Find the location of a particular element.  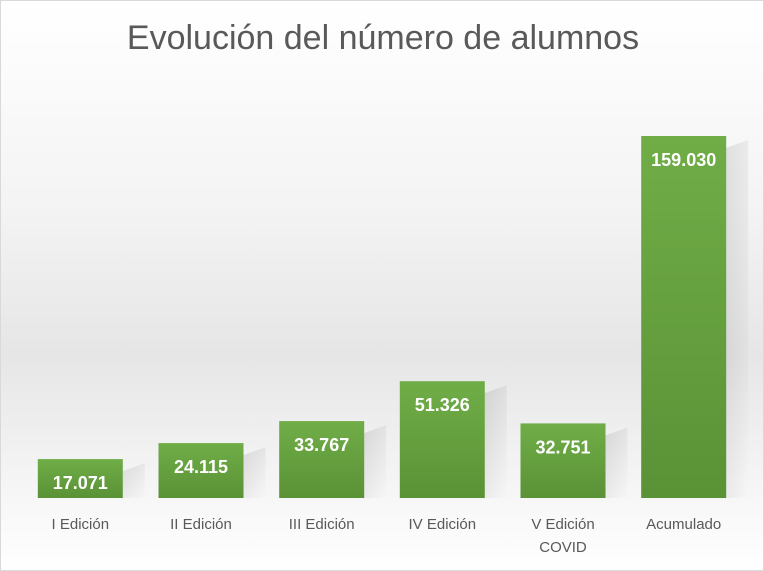

x-tick-label-line: V Edición is located at coordinates (562, 524).